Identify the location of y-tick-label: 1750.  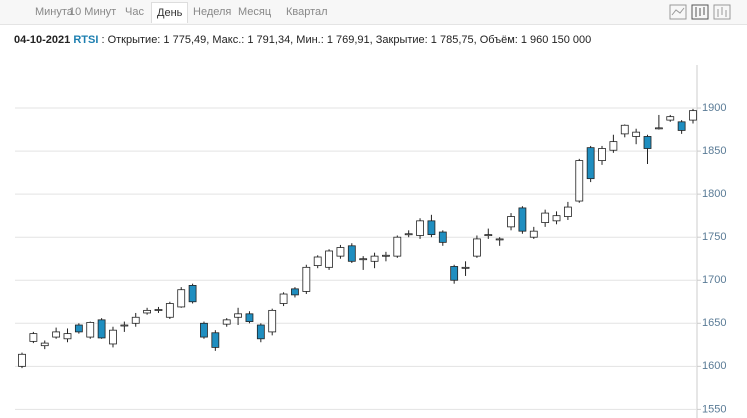
(714, 237).